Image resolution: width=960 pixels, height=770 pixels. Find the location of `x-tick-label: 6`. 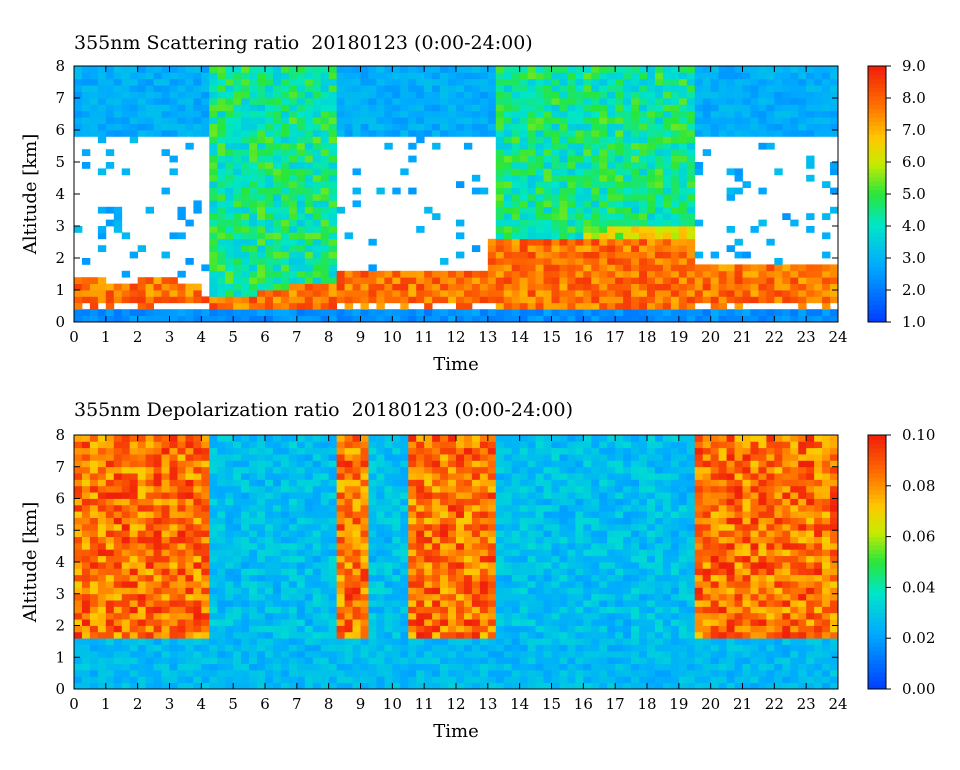

x-tick-label: 6 is located at coordinates (265, 337).